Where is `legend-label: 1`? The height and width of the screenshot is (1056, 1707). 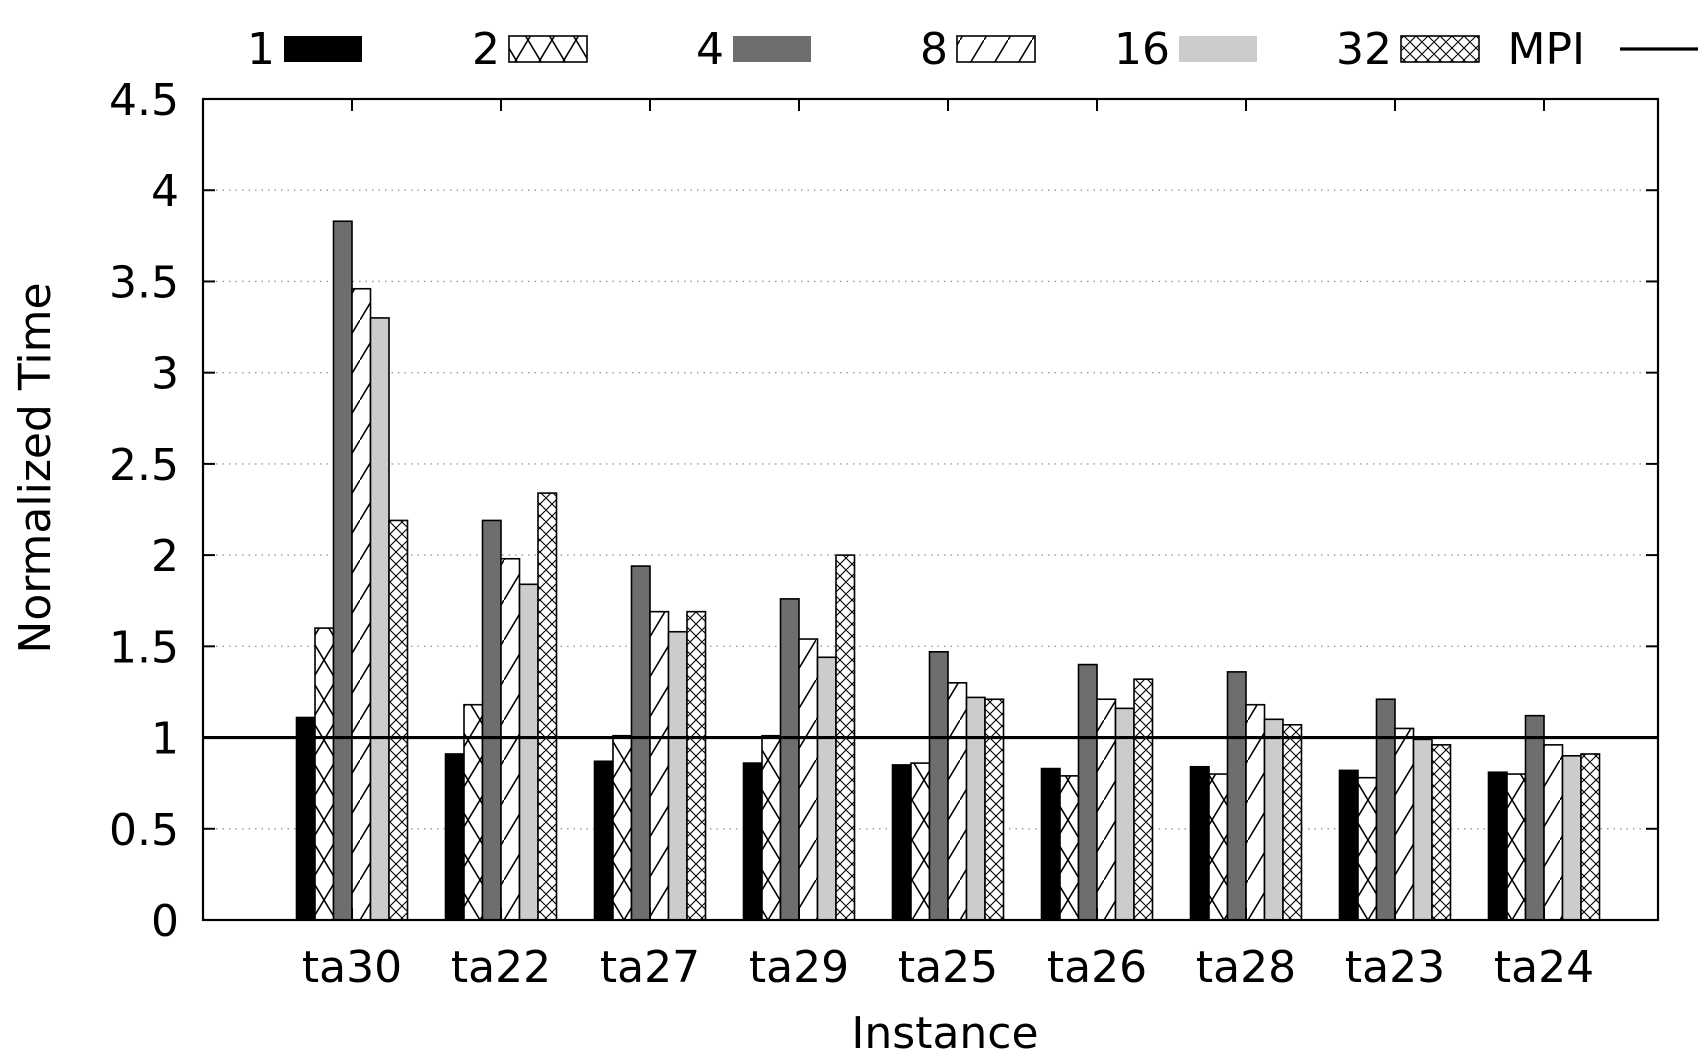 legend-label: 1 is located at coordinates (261, 49).